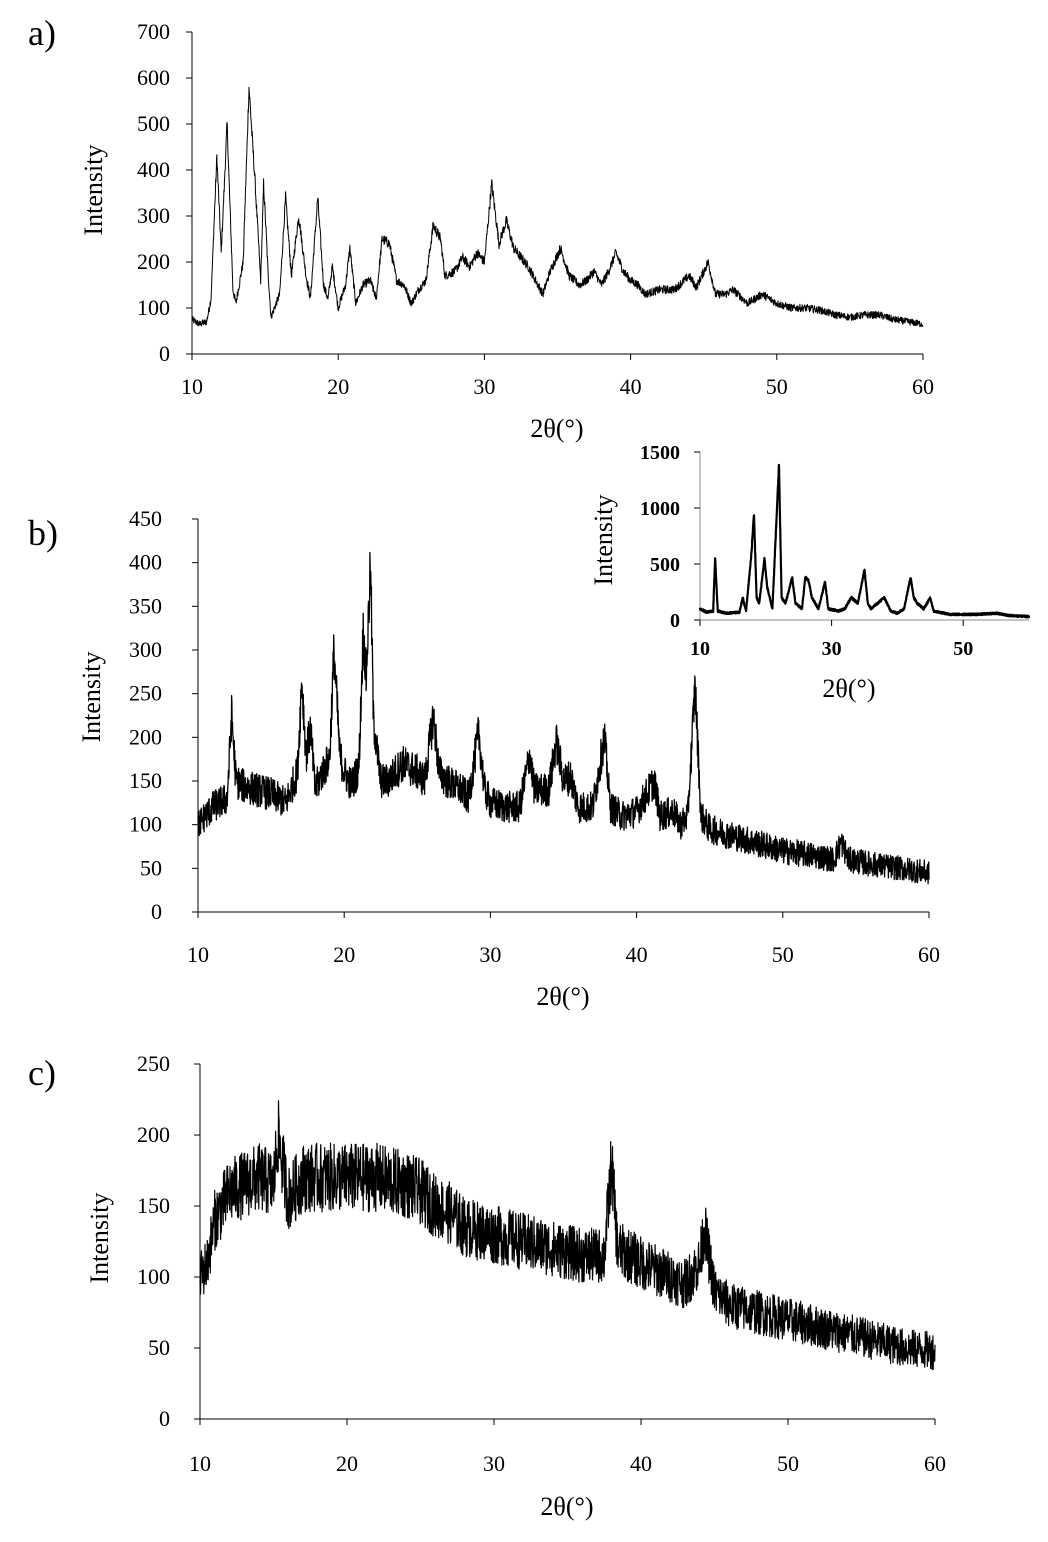  I want to click on y-tick-label-a: 500, so click(153, 123).